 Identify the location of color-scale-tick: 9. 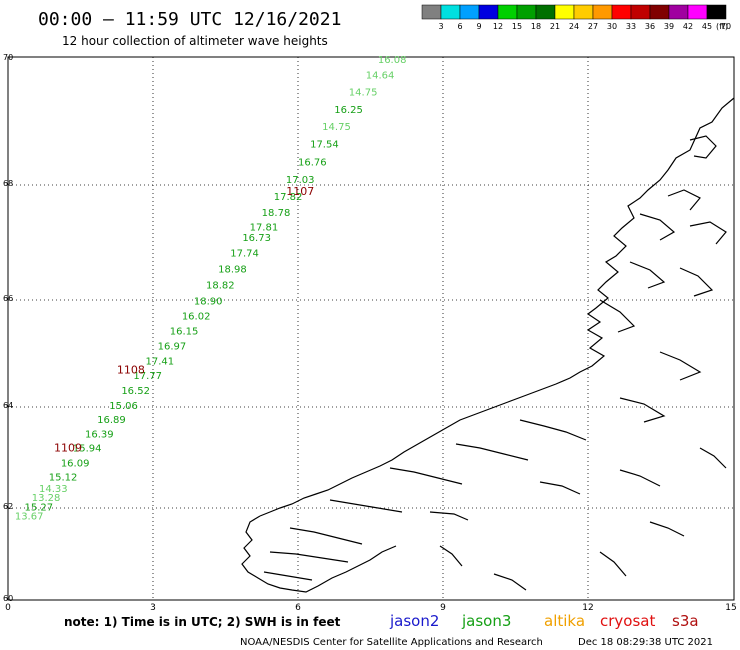
(478, 26).